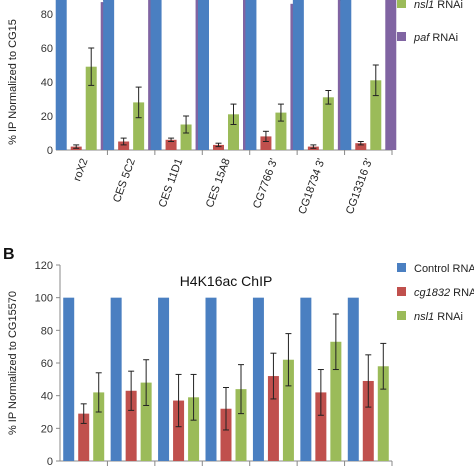 The image size is (474, 474). What do you see at coordinates (44, 299) in the screenshot?
I see `y-tick-label: 100` at bounding box center [44, 299].